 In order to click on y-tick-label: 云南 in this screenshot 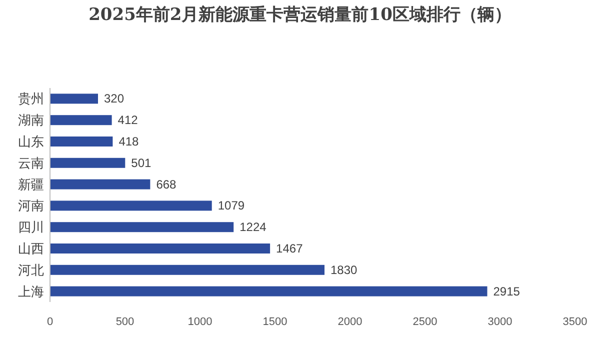, I will do `click(31, 162)`.